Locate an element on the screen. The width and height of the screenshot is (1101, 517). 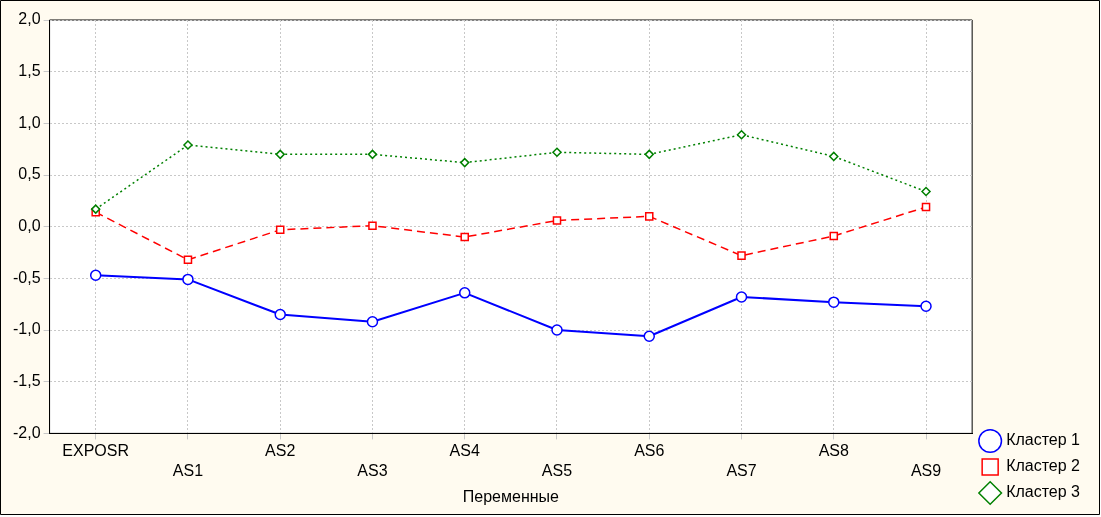
x-tick-label: AS9 is located at coordinates (926, 470).